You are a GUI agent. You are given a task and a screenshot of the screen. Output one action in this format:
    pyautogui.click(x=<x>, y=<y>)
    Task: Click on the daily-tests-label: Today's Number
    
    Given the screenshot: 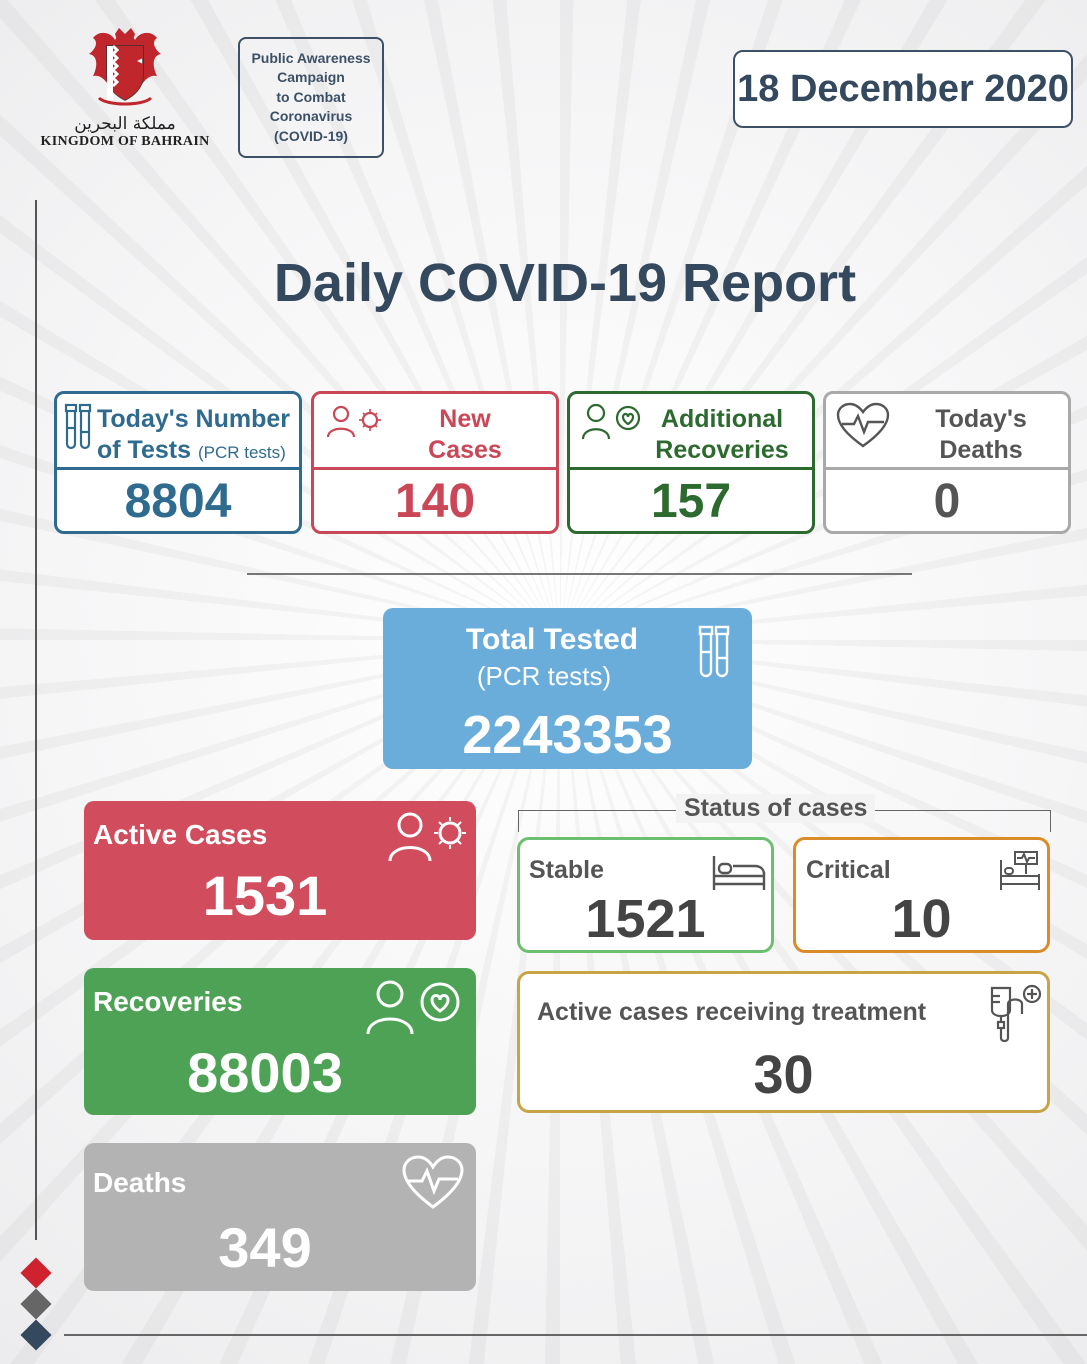 What is the action you would take?
    pyautogui.click(x=194, y=419)
    